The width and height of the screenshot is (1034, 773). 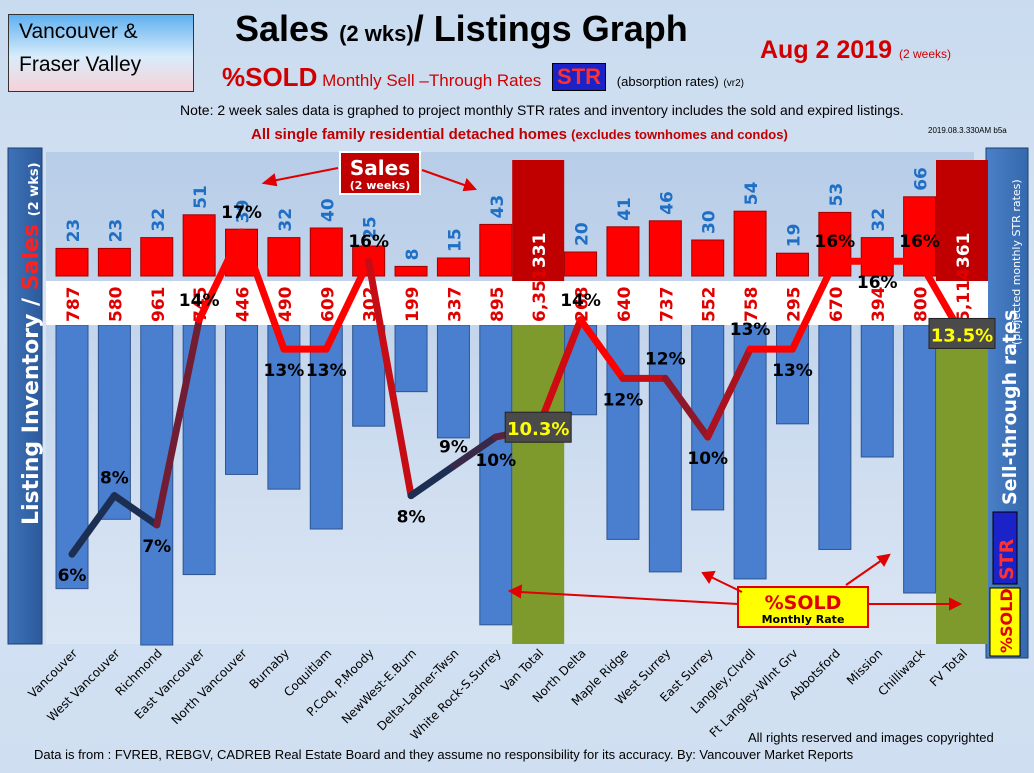 What do you see at coordinates (735, 582) in the screenshot?
I see `sold-callout-arrows` at bounding box center [735, 582].